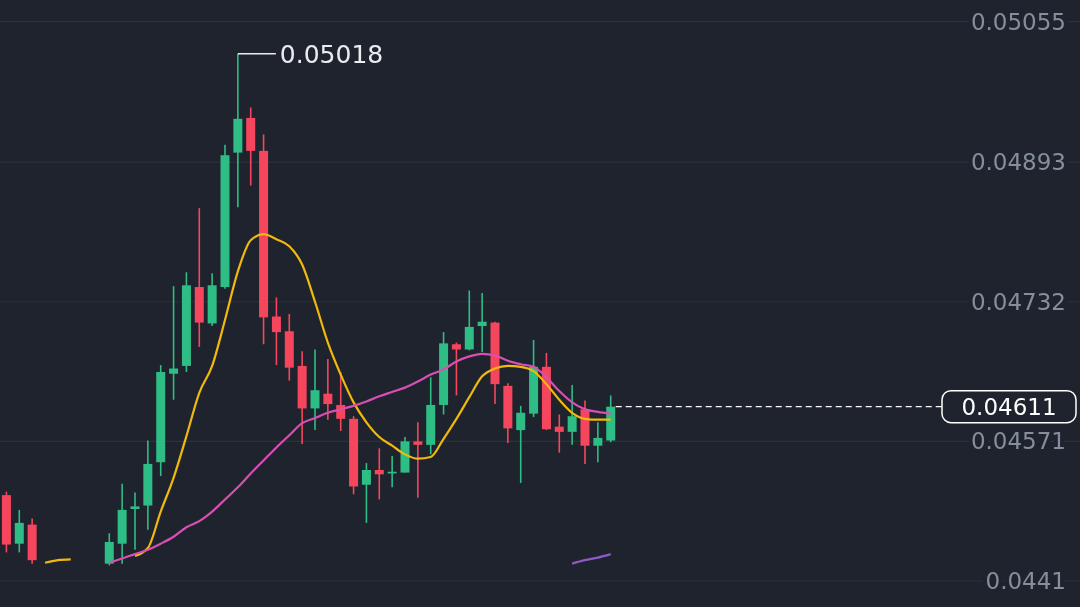  What do you see at coordinates (1018, 21) in the screenshot?
I see `y-tick-label: 0.05055` at bounding box center [1018, 21].